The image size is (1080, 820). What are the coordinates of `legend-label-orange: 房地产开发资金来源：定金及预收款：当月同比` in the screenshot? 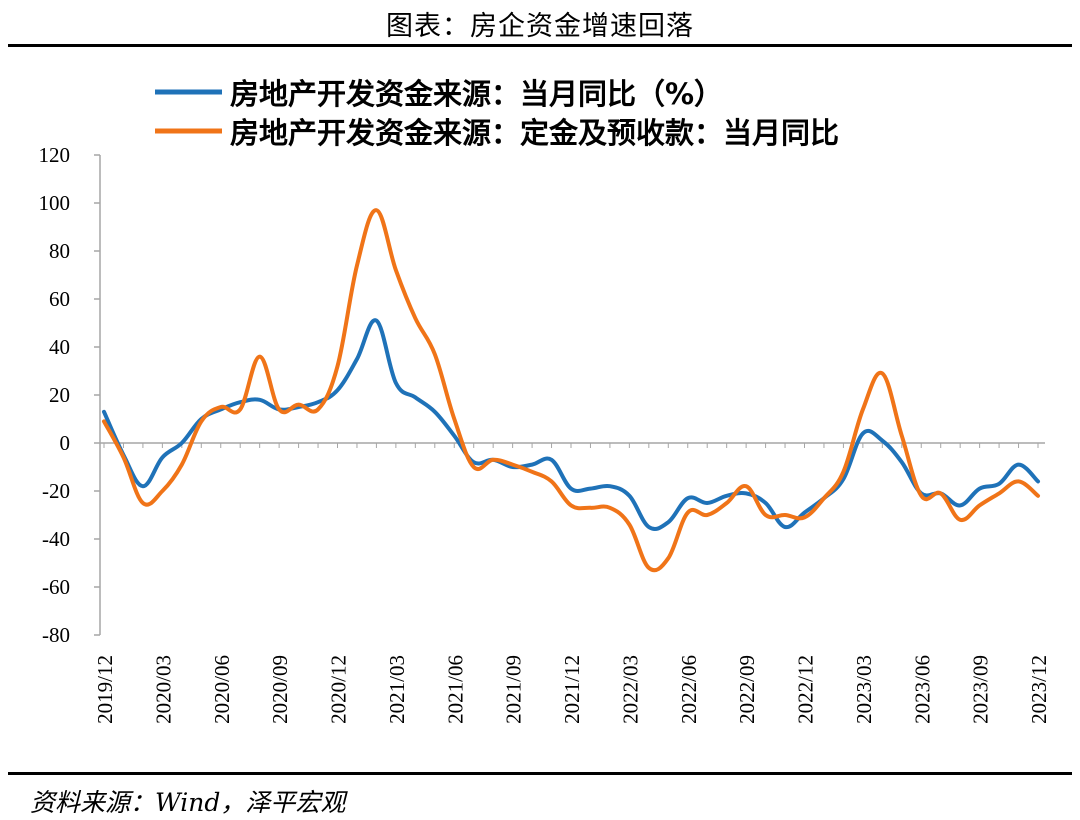 It's located at (534, 133).